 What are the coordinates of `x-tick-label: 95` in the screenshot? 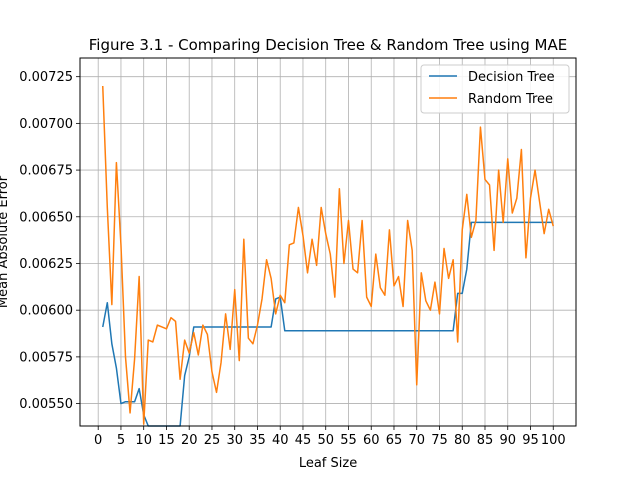 It's located at (530, 440).